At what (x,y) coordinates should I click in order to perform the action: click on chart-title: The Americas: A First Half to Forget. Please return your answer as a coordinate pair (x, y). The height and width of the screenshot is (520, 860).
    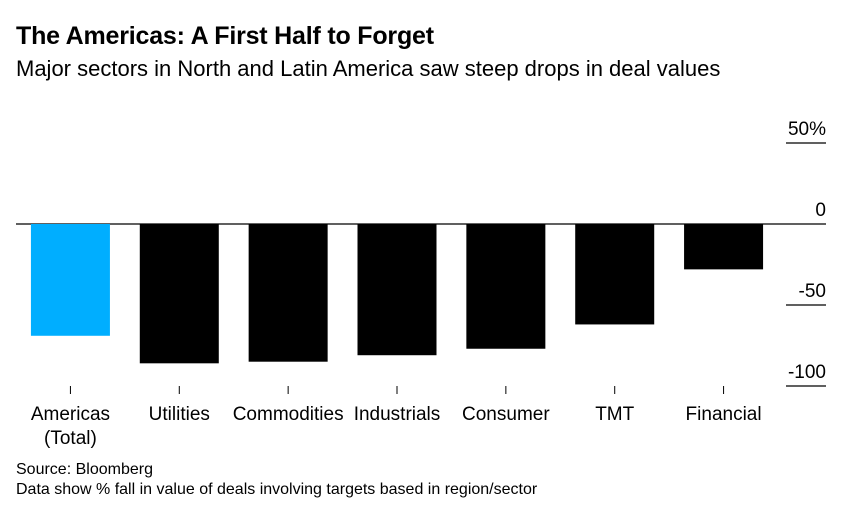
    Looking at the image, I should click on (225, 36).